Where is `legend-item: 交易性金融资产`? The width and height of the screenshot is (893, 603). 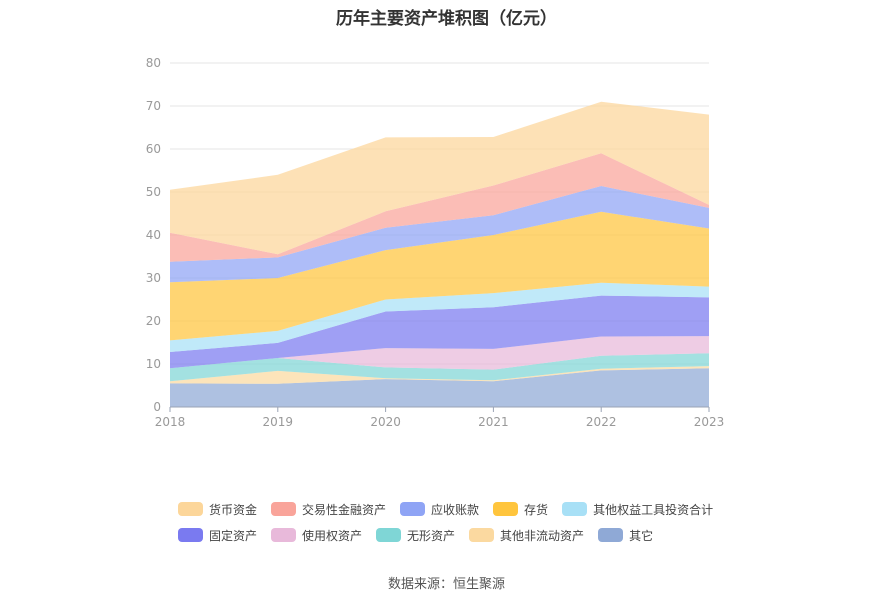 legend-item: 交易性金融资产 is located at coordinates (328, 509).